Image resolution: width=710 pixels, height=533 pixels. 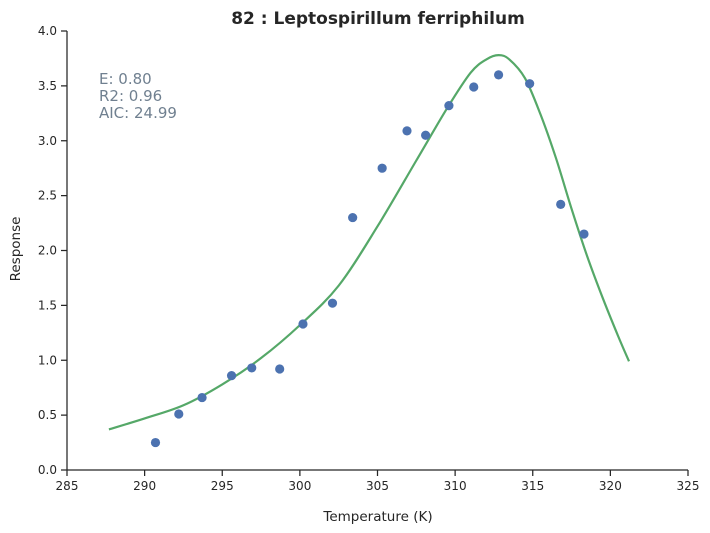 I want to click on fit-statistics: E: 0.80 R2: 0.96 AIC: 24.99, so click(x=138, y=96).